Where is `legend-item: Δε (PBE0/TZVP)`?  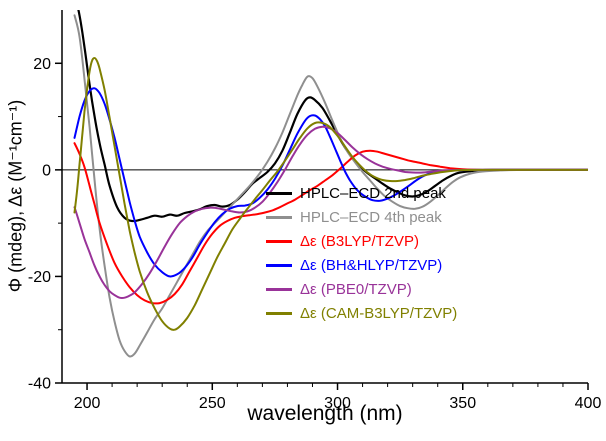 legend-item: Δε (PBE0/TZVP) is located at coordinates (361, 289).